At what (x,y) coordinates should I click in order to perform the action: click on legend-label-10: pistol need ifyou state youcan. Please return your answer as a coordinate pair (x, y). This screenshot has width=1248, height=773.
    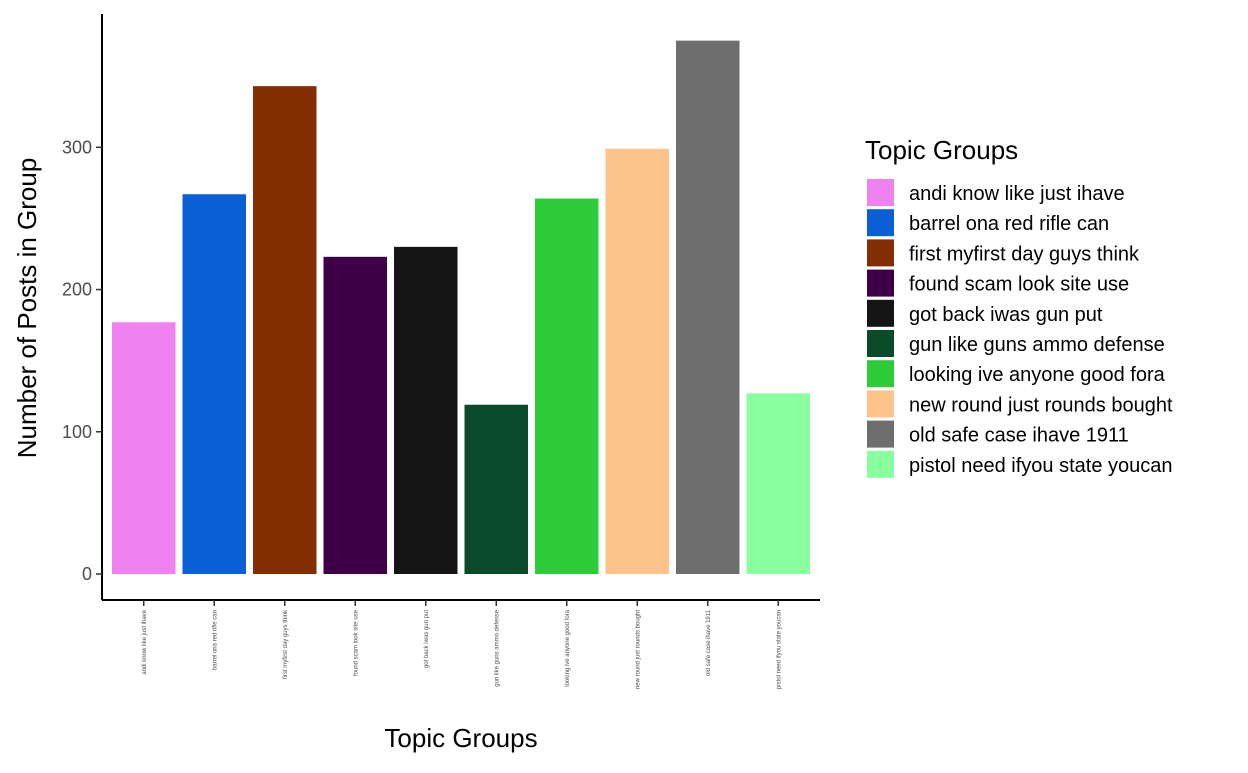
    Looking at the image, I should click on (1041, 466).